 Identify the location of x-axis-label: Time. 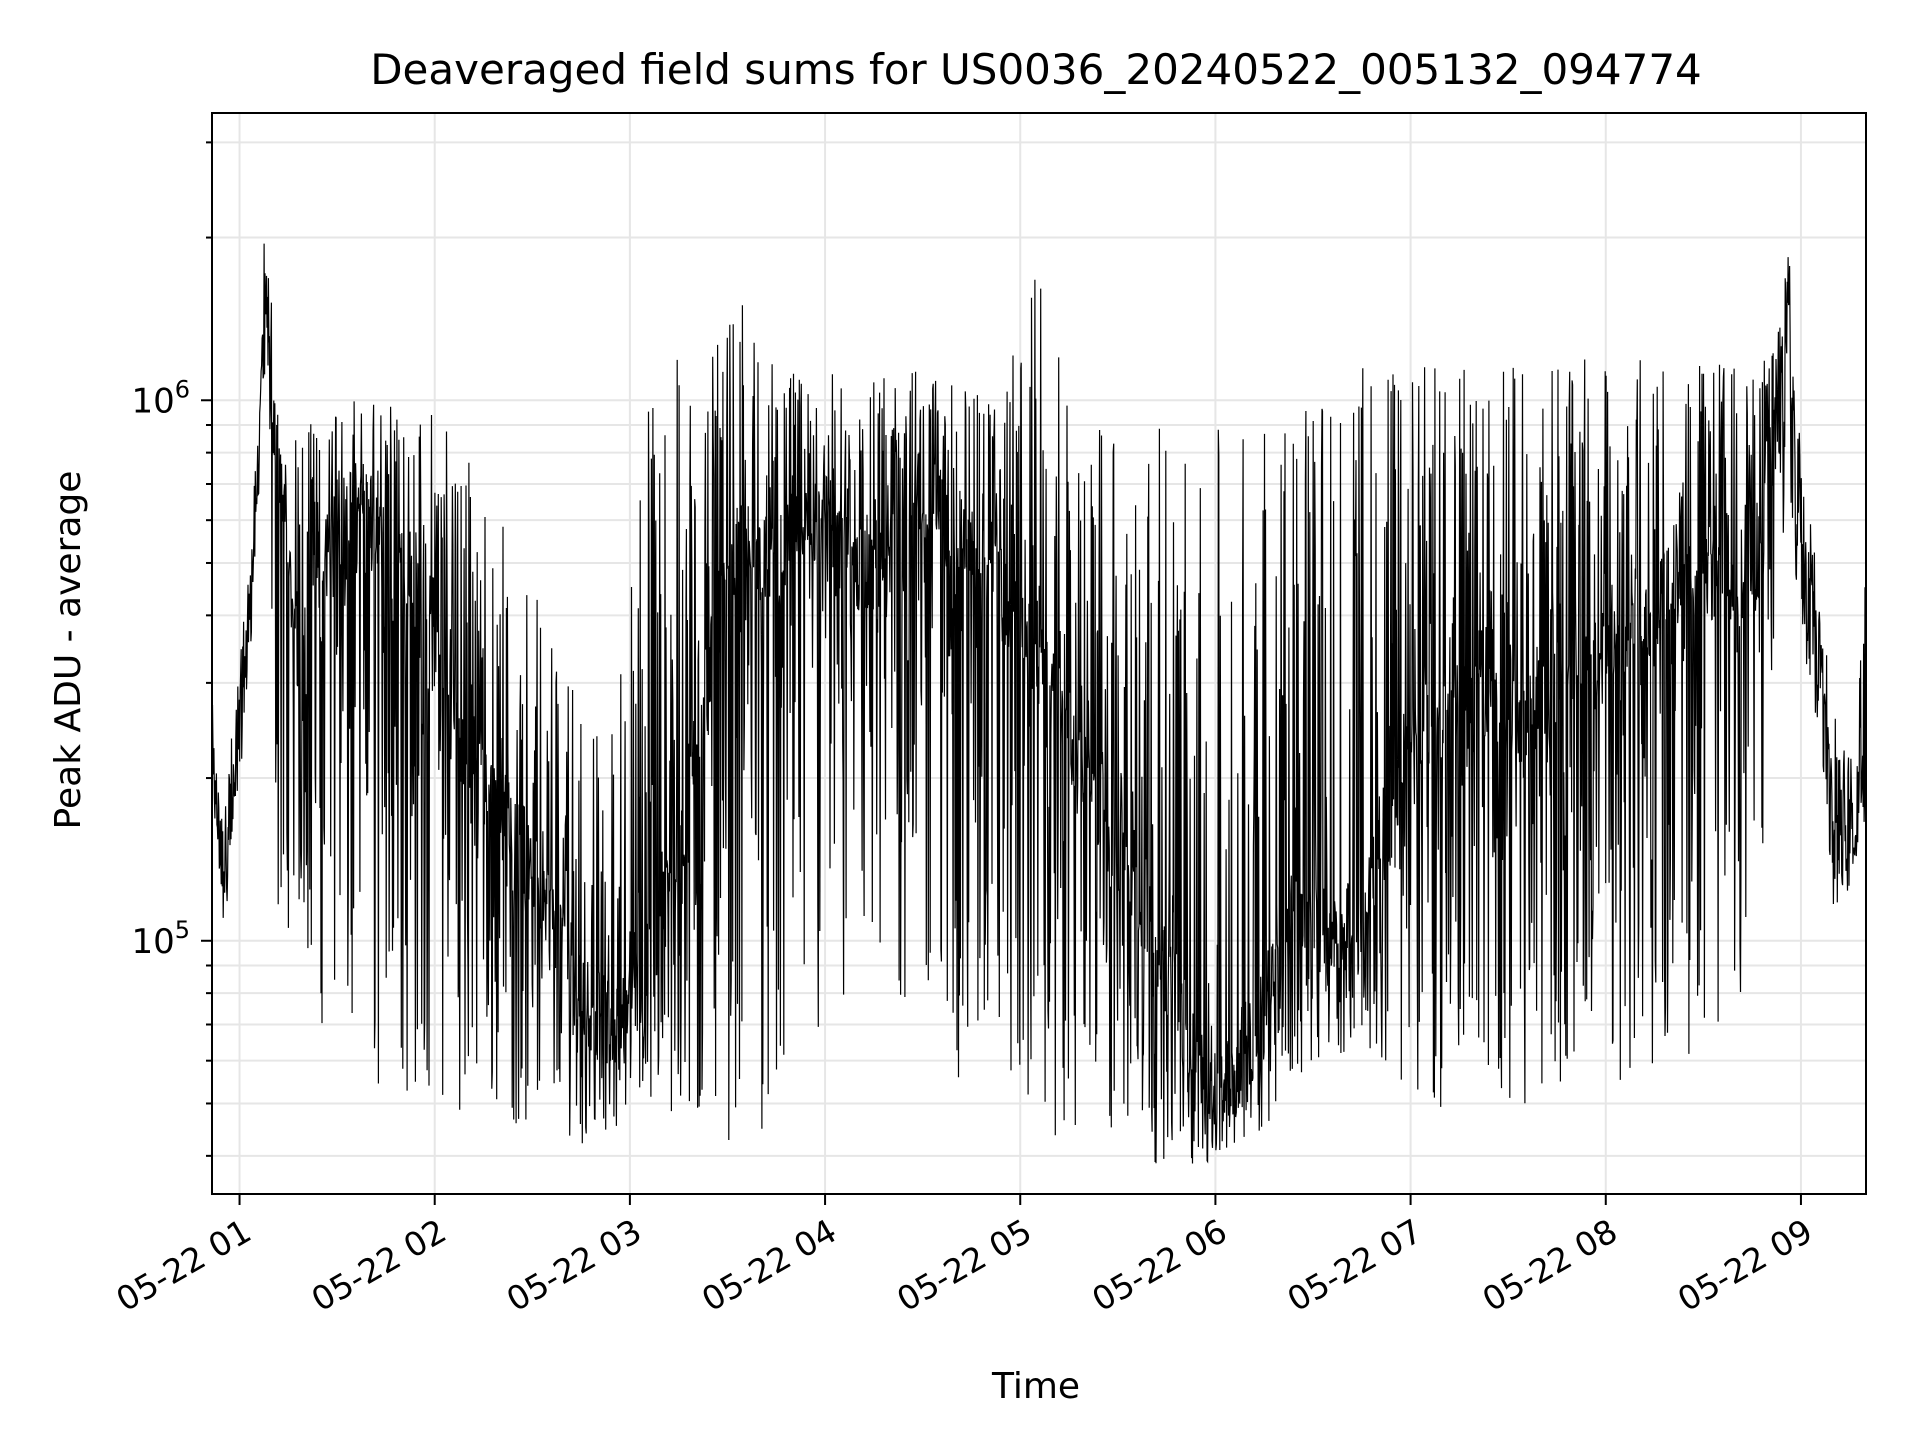
(1035, 1386).